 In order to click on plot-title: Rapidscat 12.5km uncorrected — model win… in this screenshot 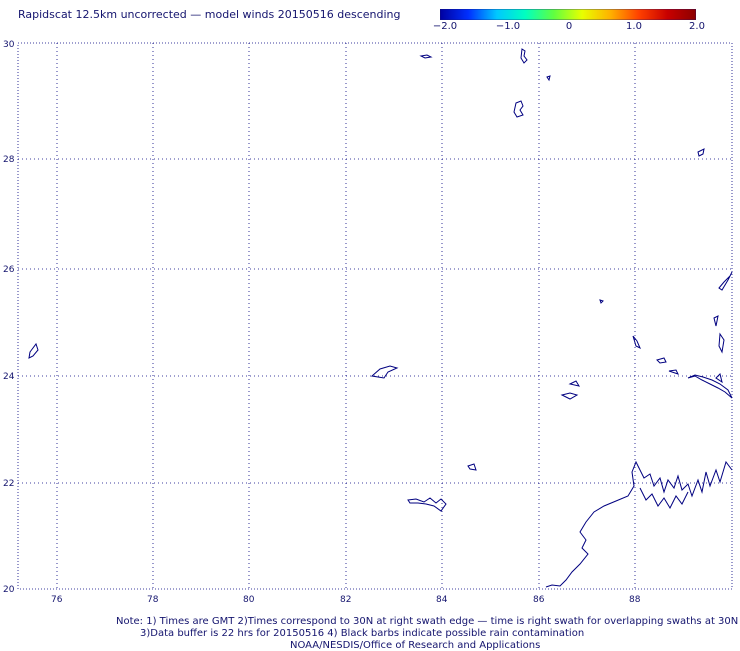, I will do `click(209, 14)`.